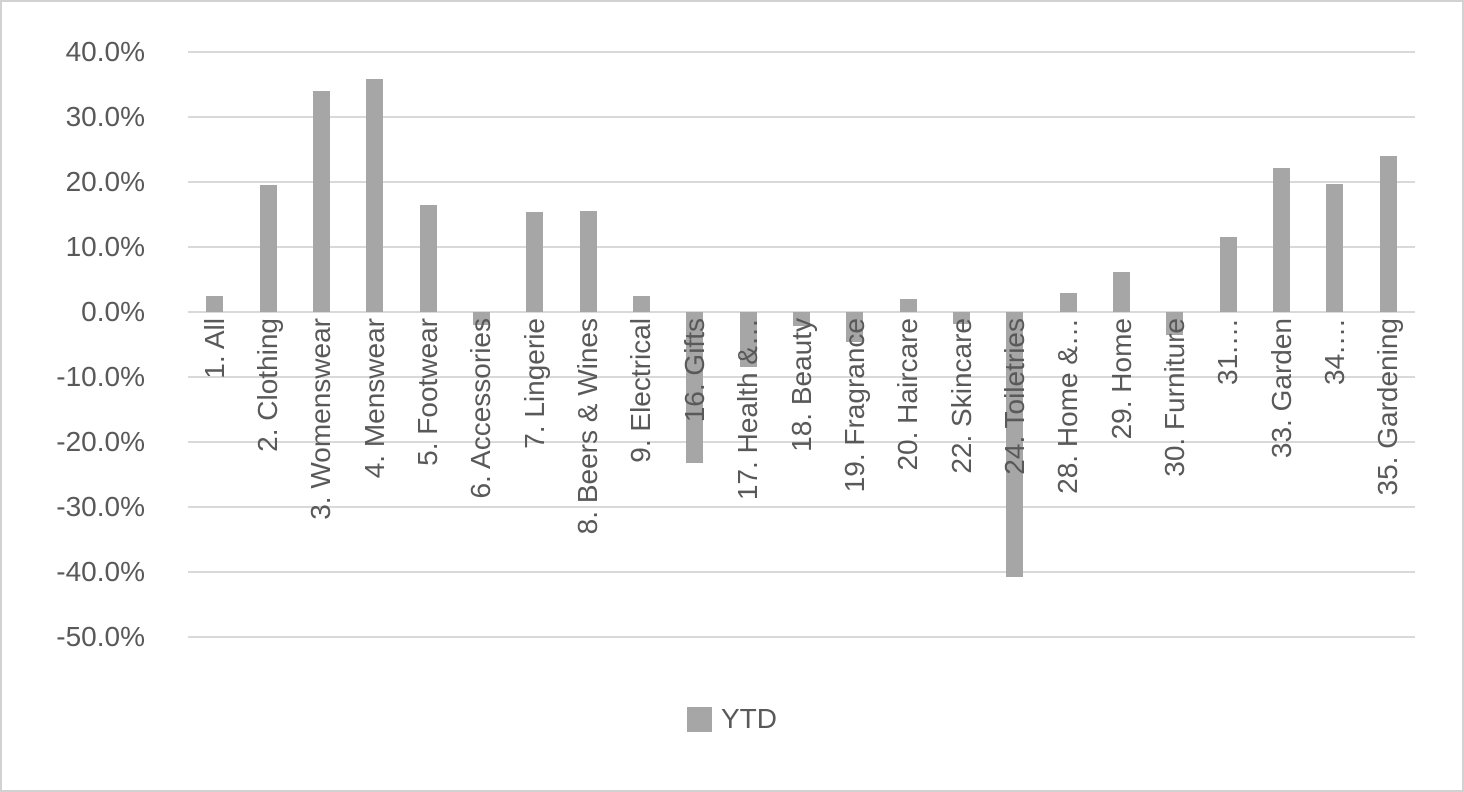  I want to click on y-axis-label: -10.0%, so click(100, 376).